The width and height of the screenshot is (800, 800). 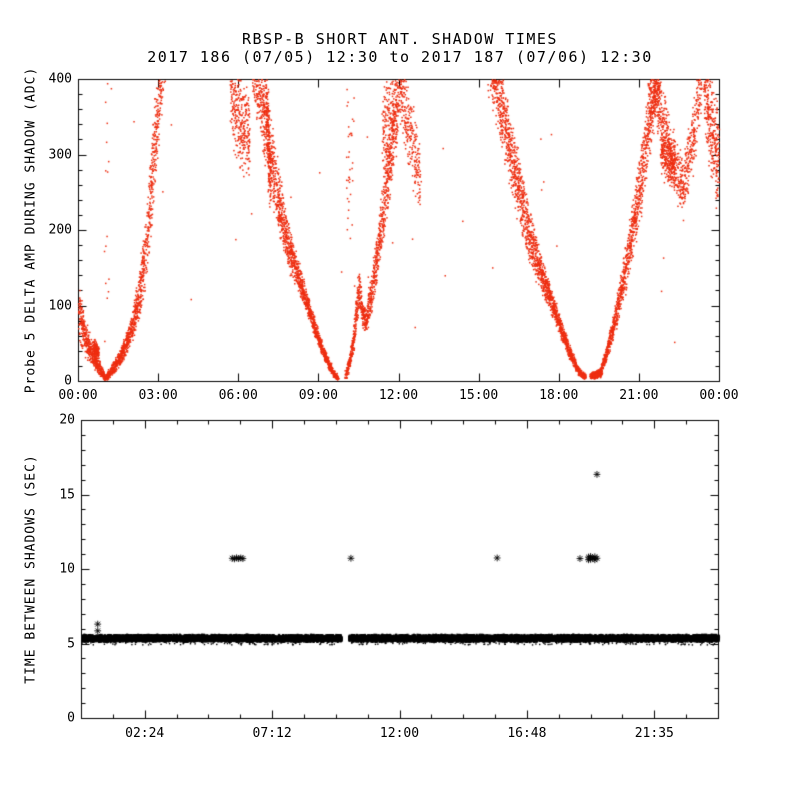 What do you see at coordinates (60, 230) in the screenshot?
I see `top-y-tick-label: 200` at bounding box center [60, 230].